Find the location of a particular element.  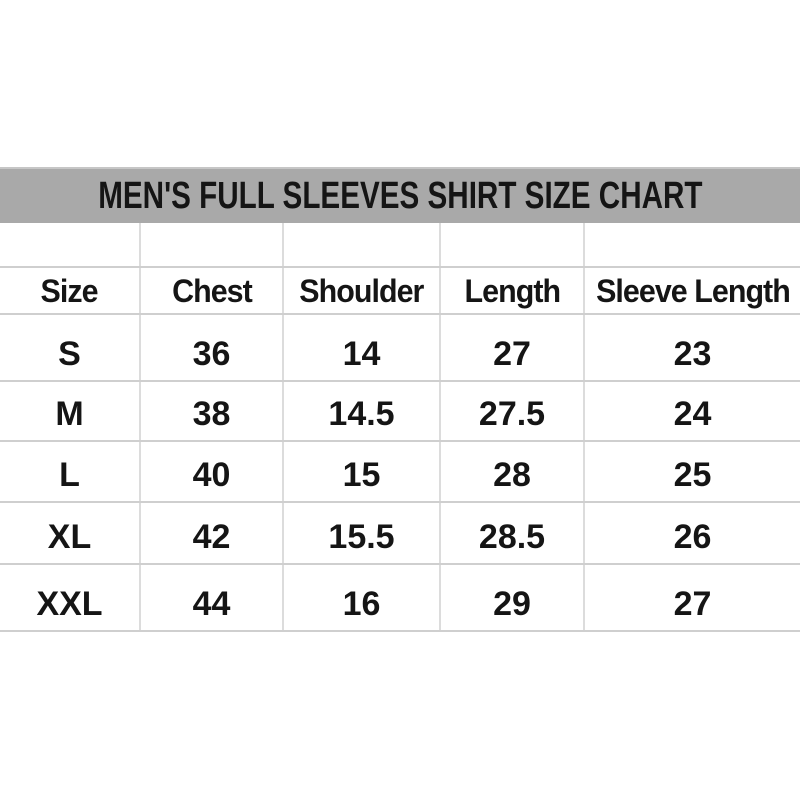

header-label: Shoulder is located at coordinates (361, 290).